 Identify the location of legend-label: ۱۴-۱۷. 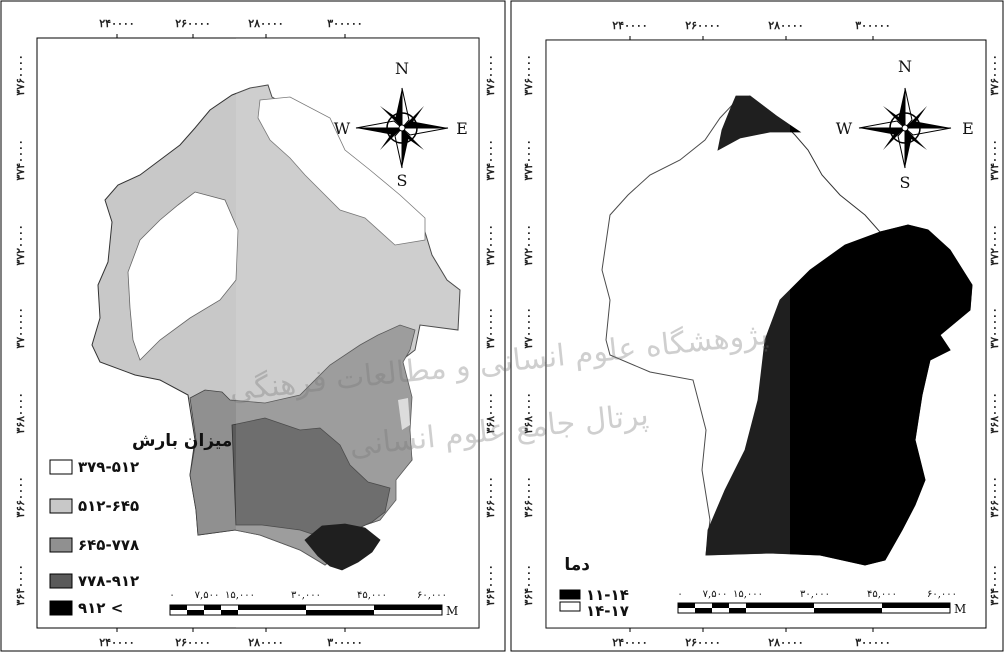
(607, 611).